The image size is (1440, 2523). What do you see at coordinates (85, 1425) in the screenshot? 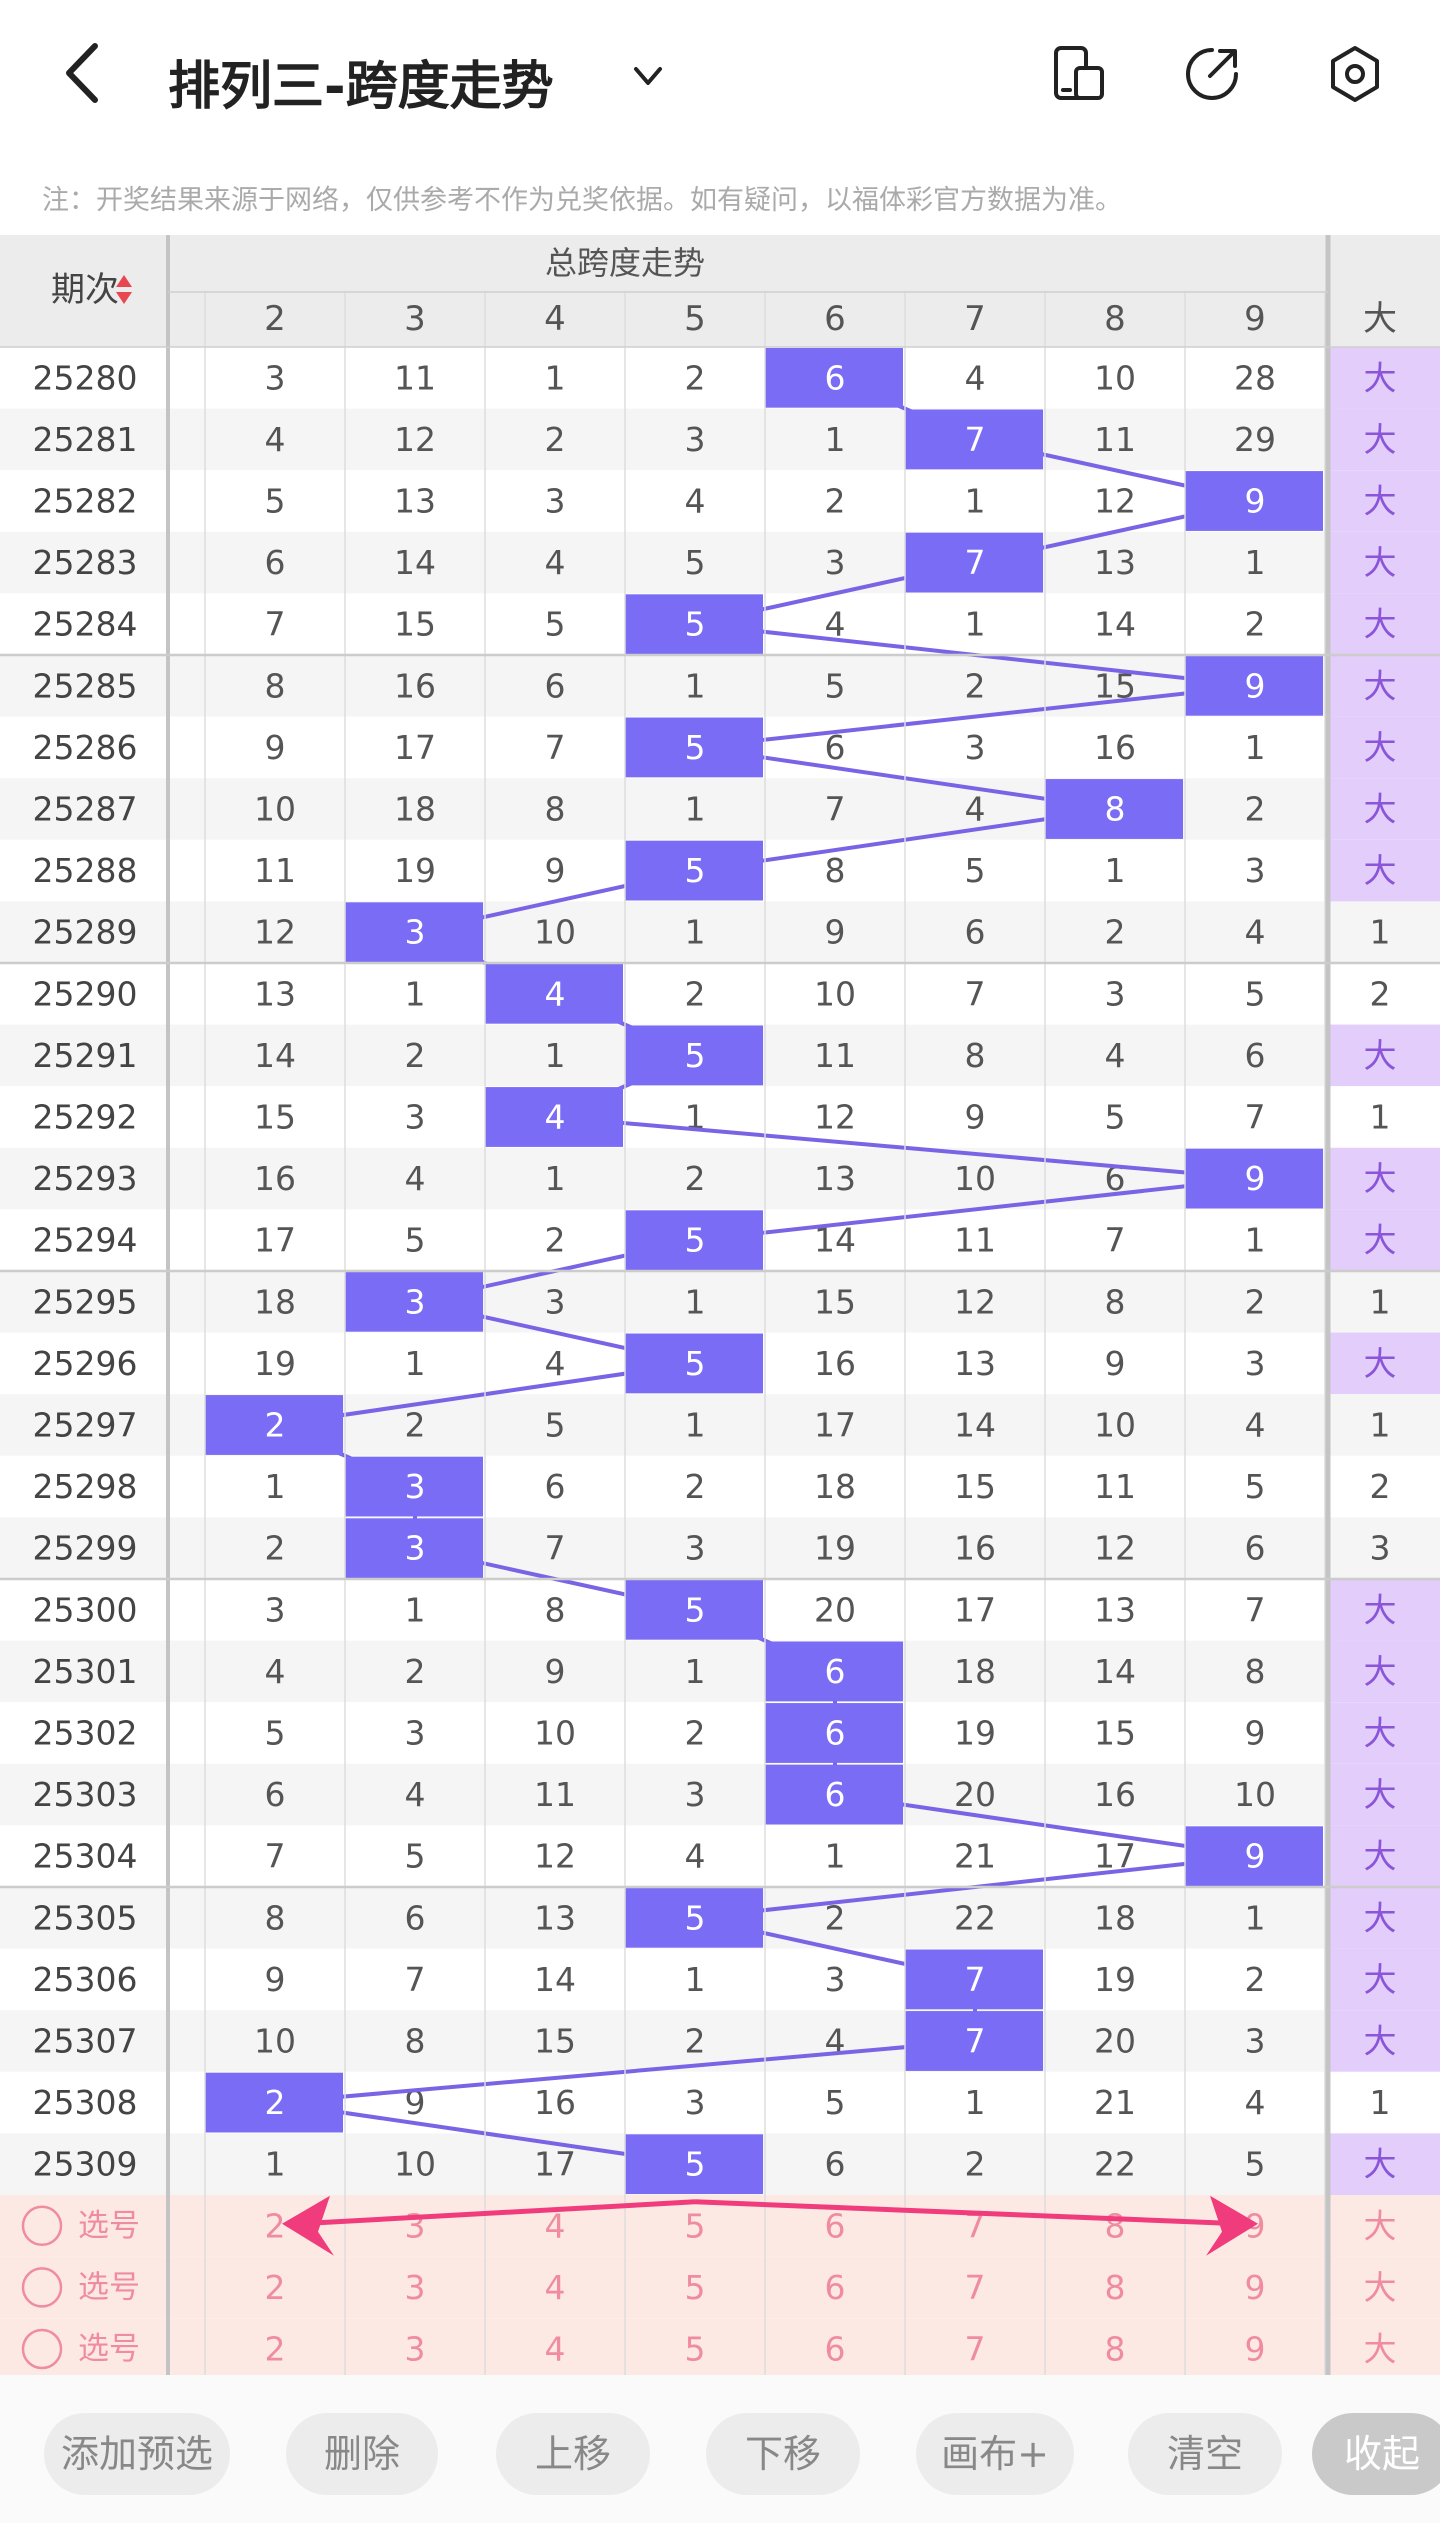
I see `period-cell: 25297` at bounding box center [85, 1425].